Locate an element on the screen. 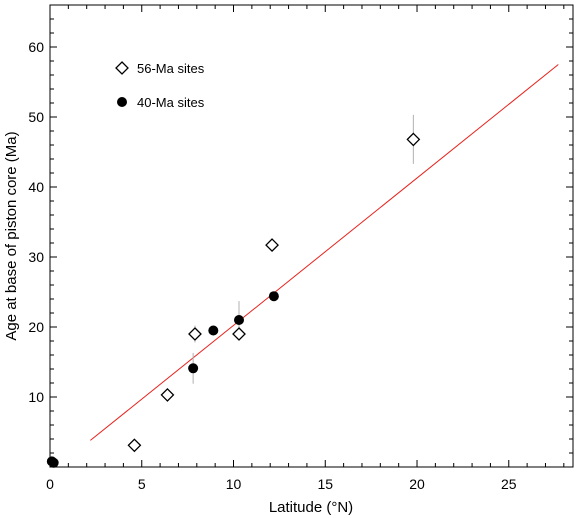 The image size is (579, 518). legend-diamond-marker is located at coordinates (122, 68).